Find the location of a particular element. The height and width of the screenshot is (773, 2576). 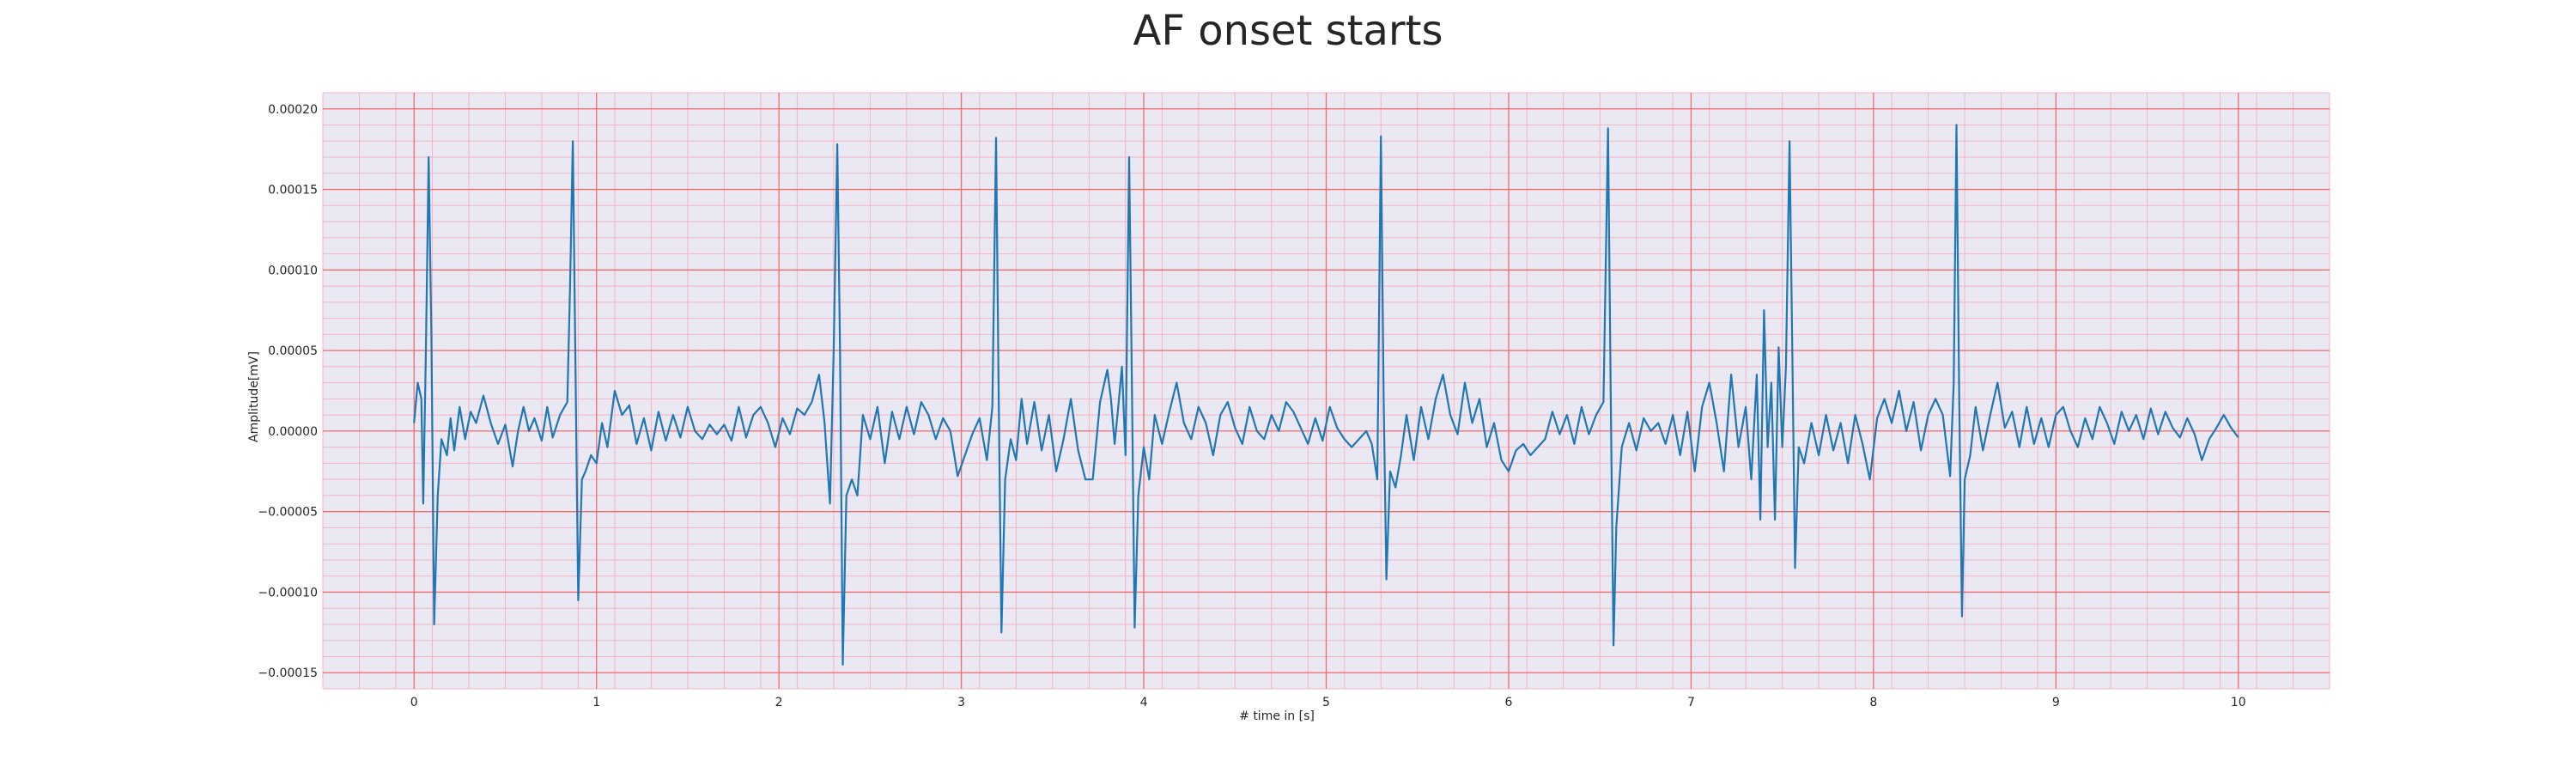

x-tick-label: 2 is located at coordinates (779, 702).